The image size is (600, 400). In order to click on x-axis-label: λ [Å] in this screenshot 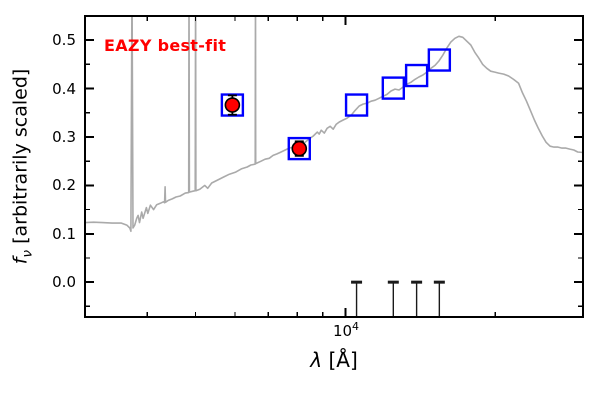, I will do `click(334, 360)`.